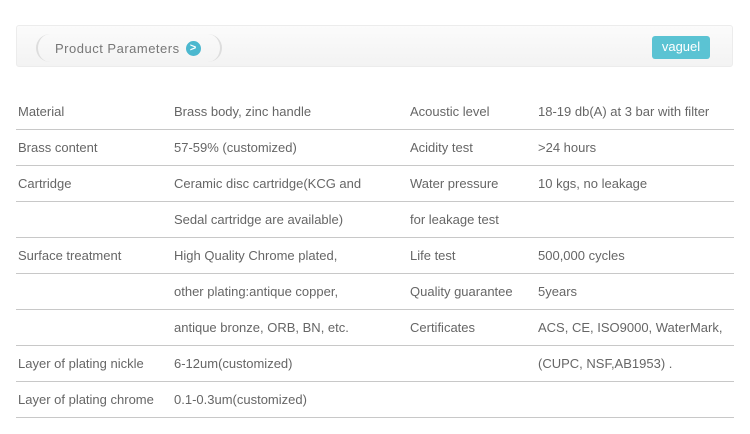  Describe the element at coordinates (95, 399) in the screenshot. I see `param-name: Layer of plating chrome` at that location.